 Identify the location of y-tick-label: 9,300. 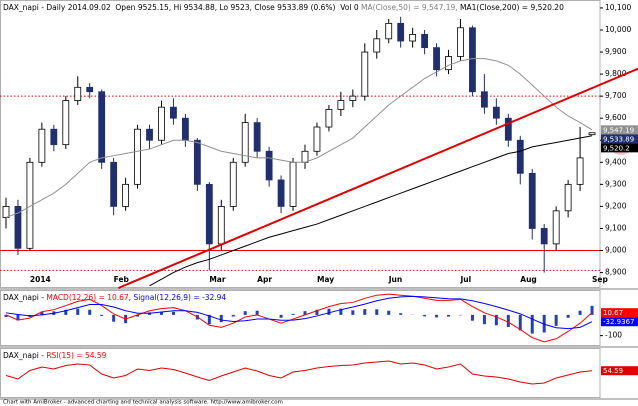
(616, 183).